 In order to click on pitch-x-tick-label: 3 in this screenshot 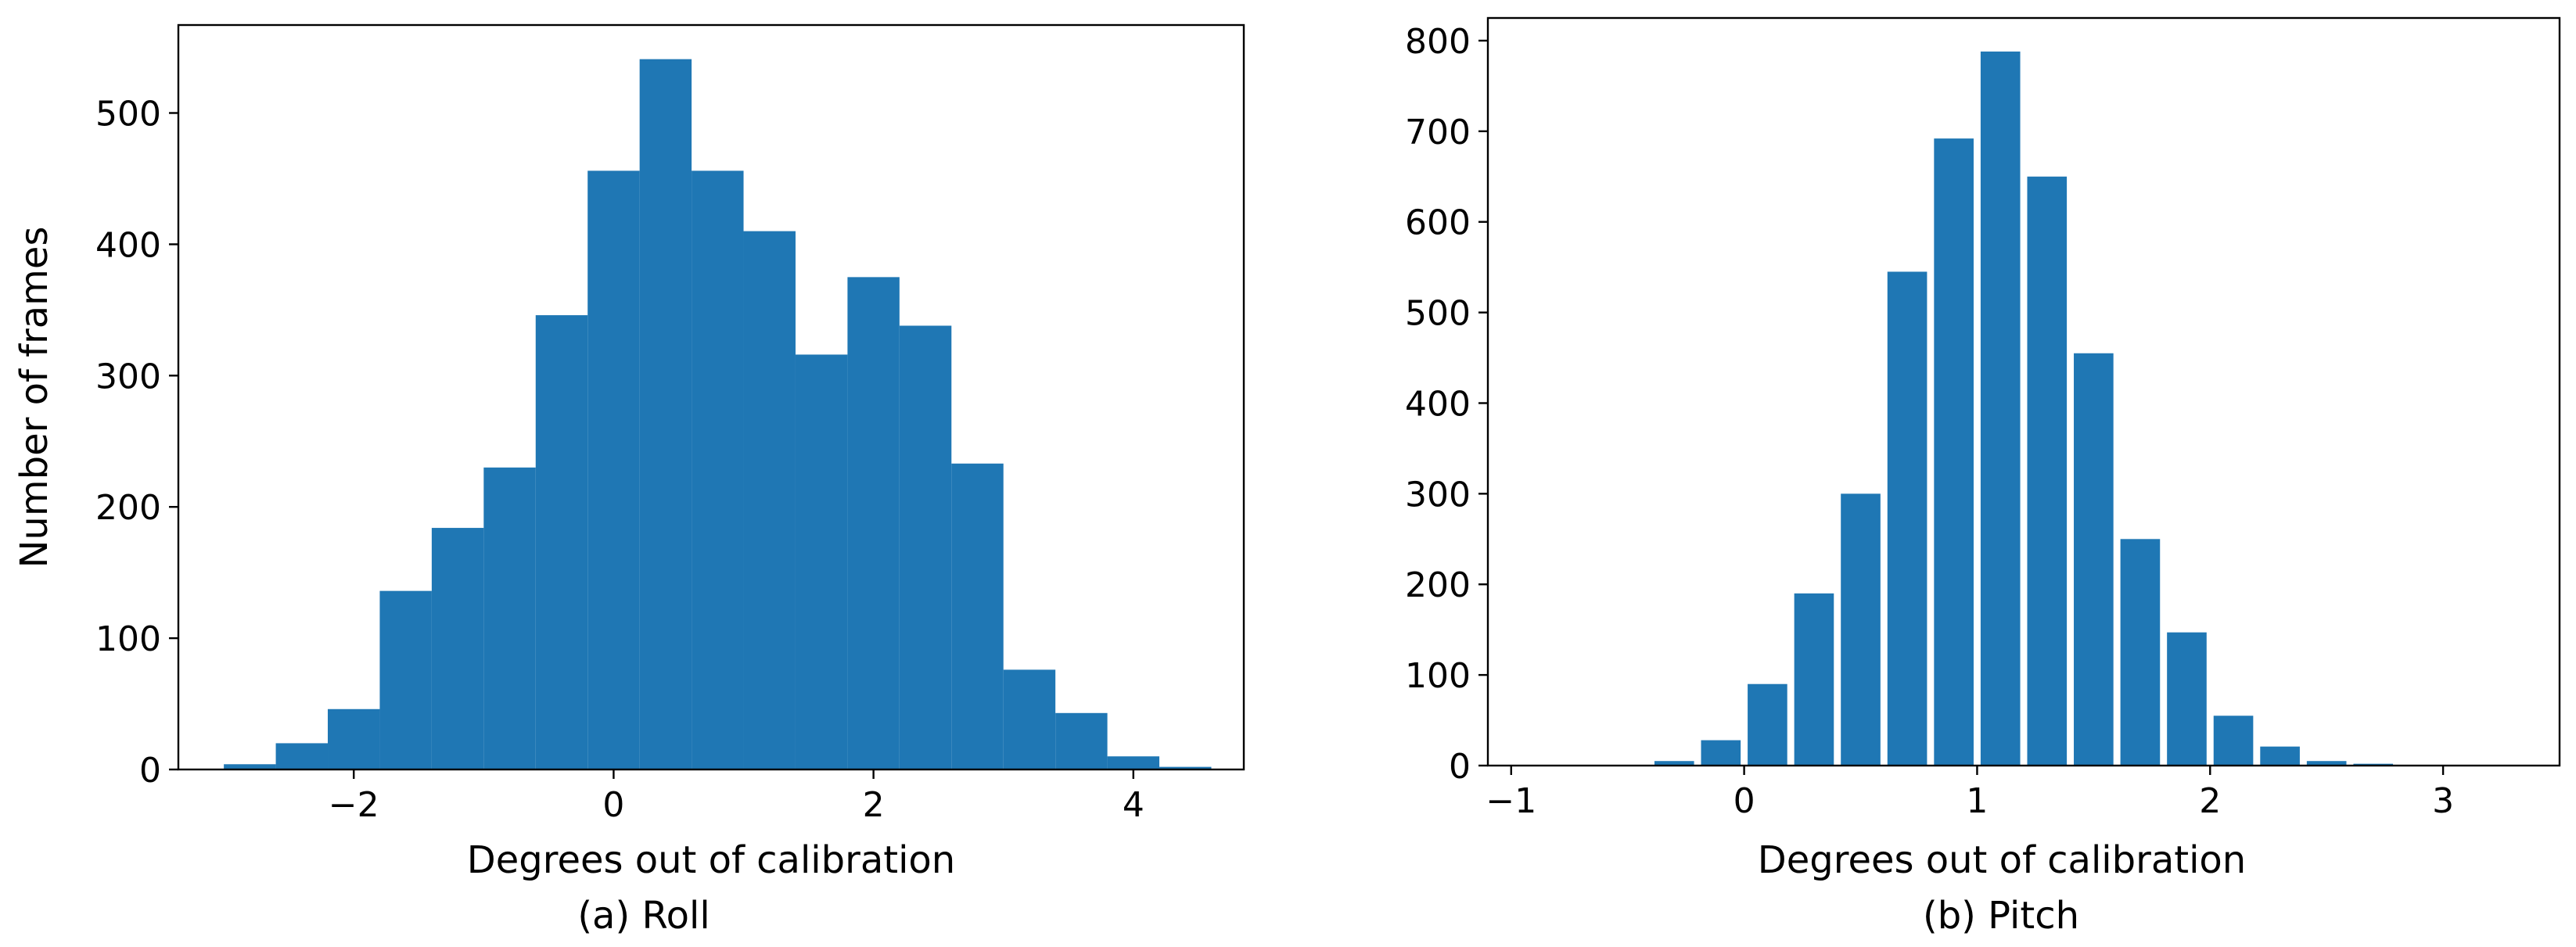, I will do `click(2443, 801)`.